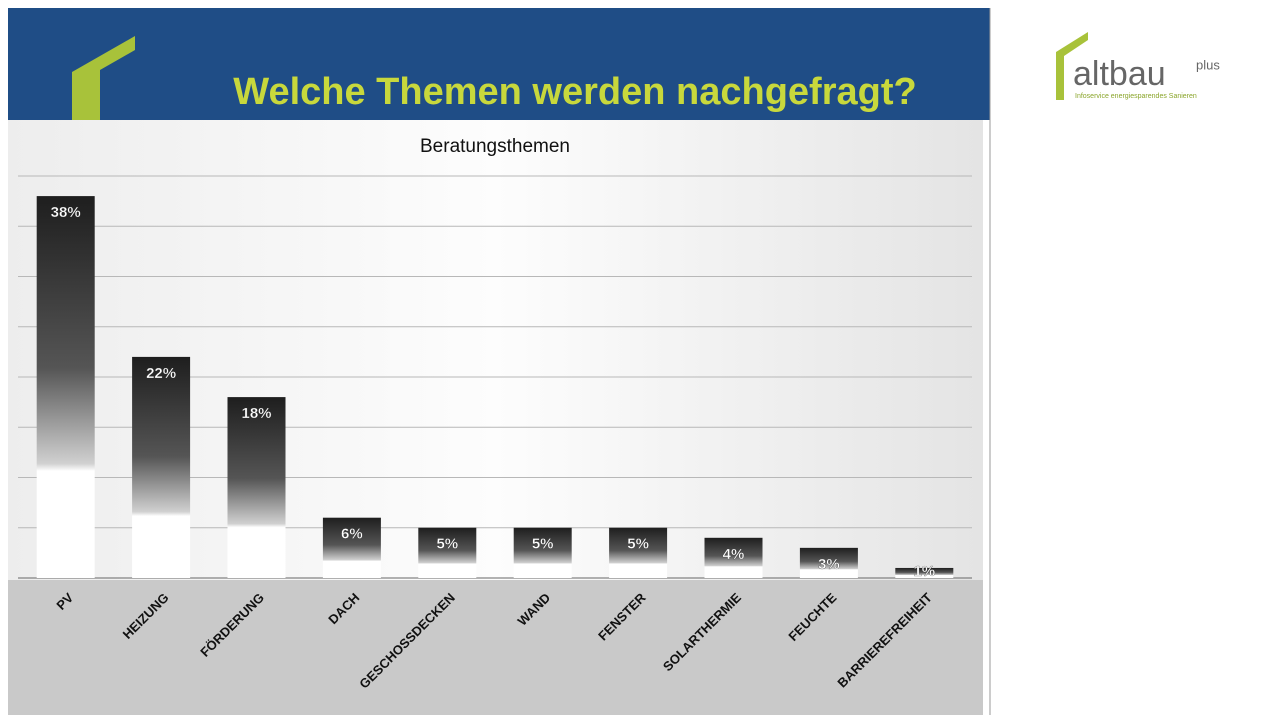  Describe the element at coordinates (66, 212) in the screenshot. I see `value-label: 38%` at that location.